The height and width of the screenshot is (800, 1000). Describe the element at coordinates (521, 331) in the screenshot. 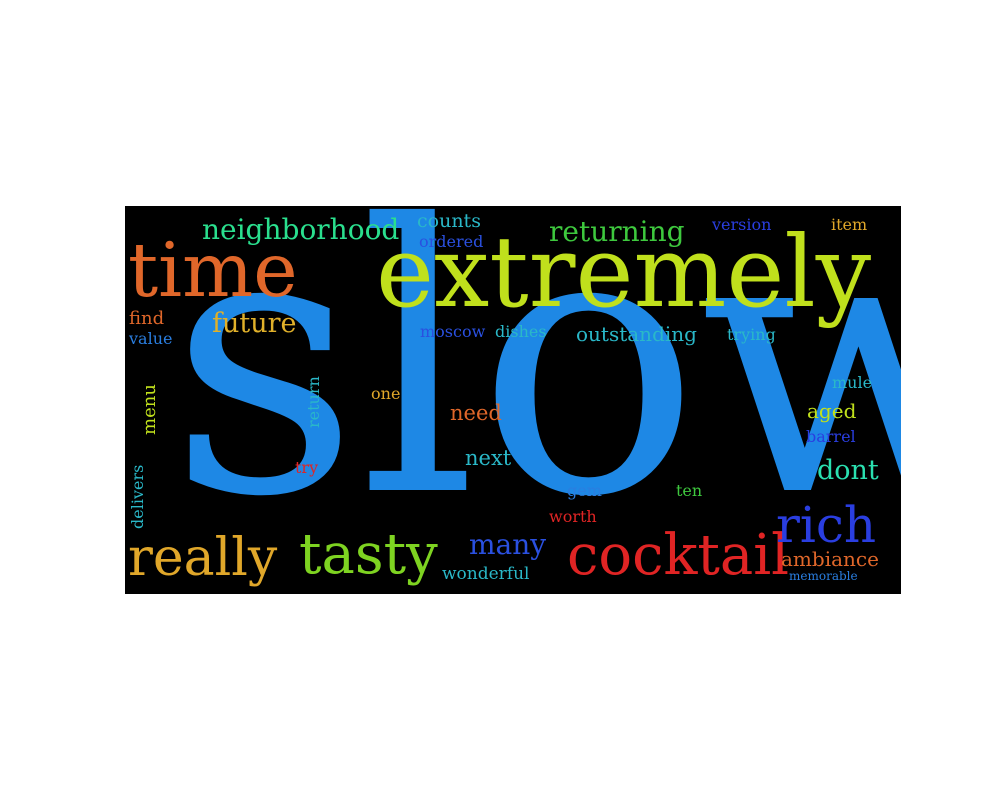

I see `word-dishes: dishes` at that location.